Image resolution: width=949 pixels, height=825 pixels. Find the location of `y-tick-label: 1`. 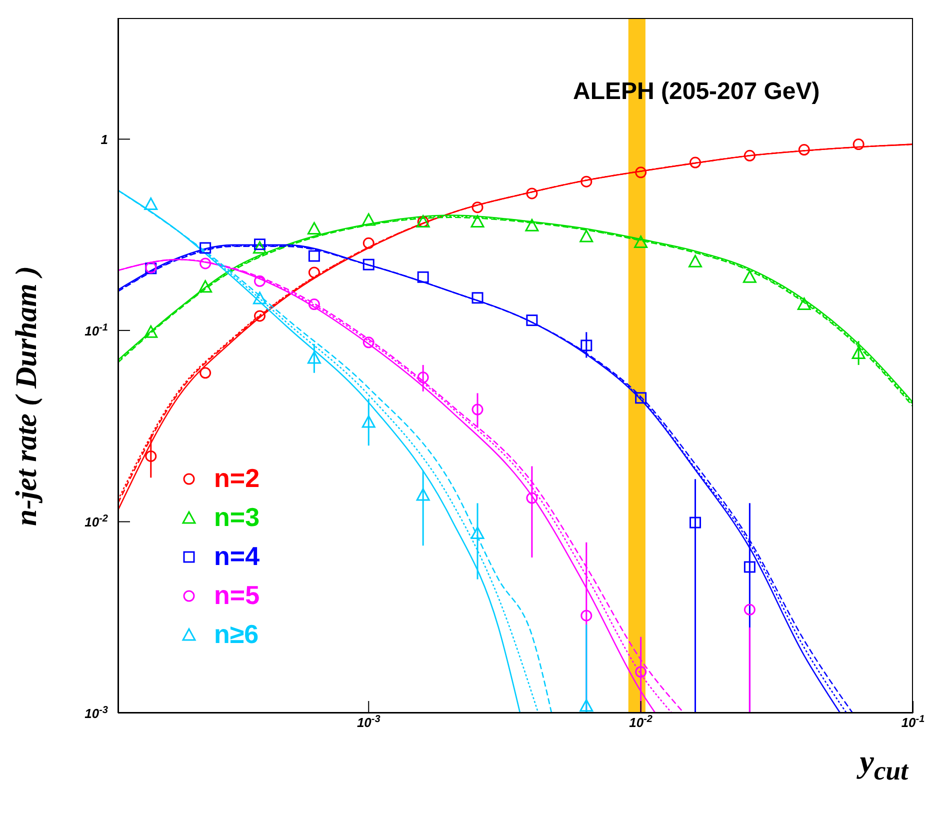

y-tick-label: 1 is located at coordinates (104, 140).